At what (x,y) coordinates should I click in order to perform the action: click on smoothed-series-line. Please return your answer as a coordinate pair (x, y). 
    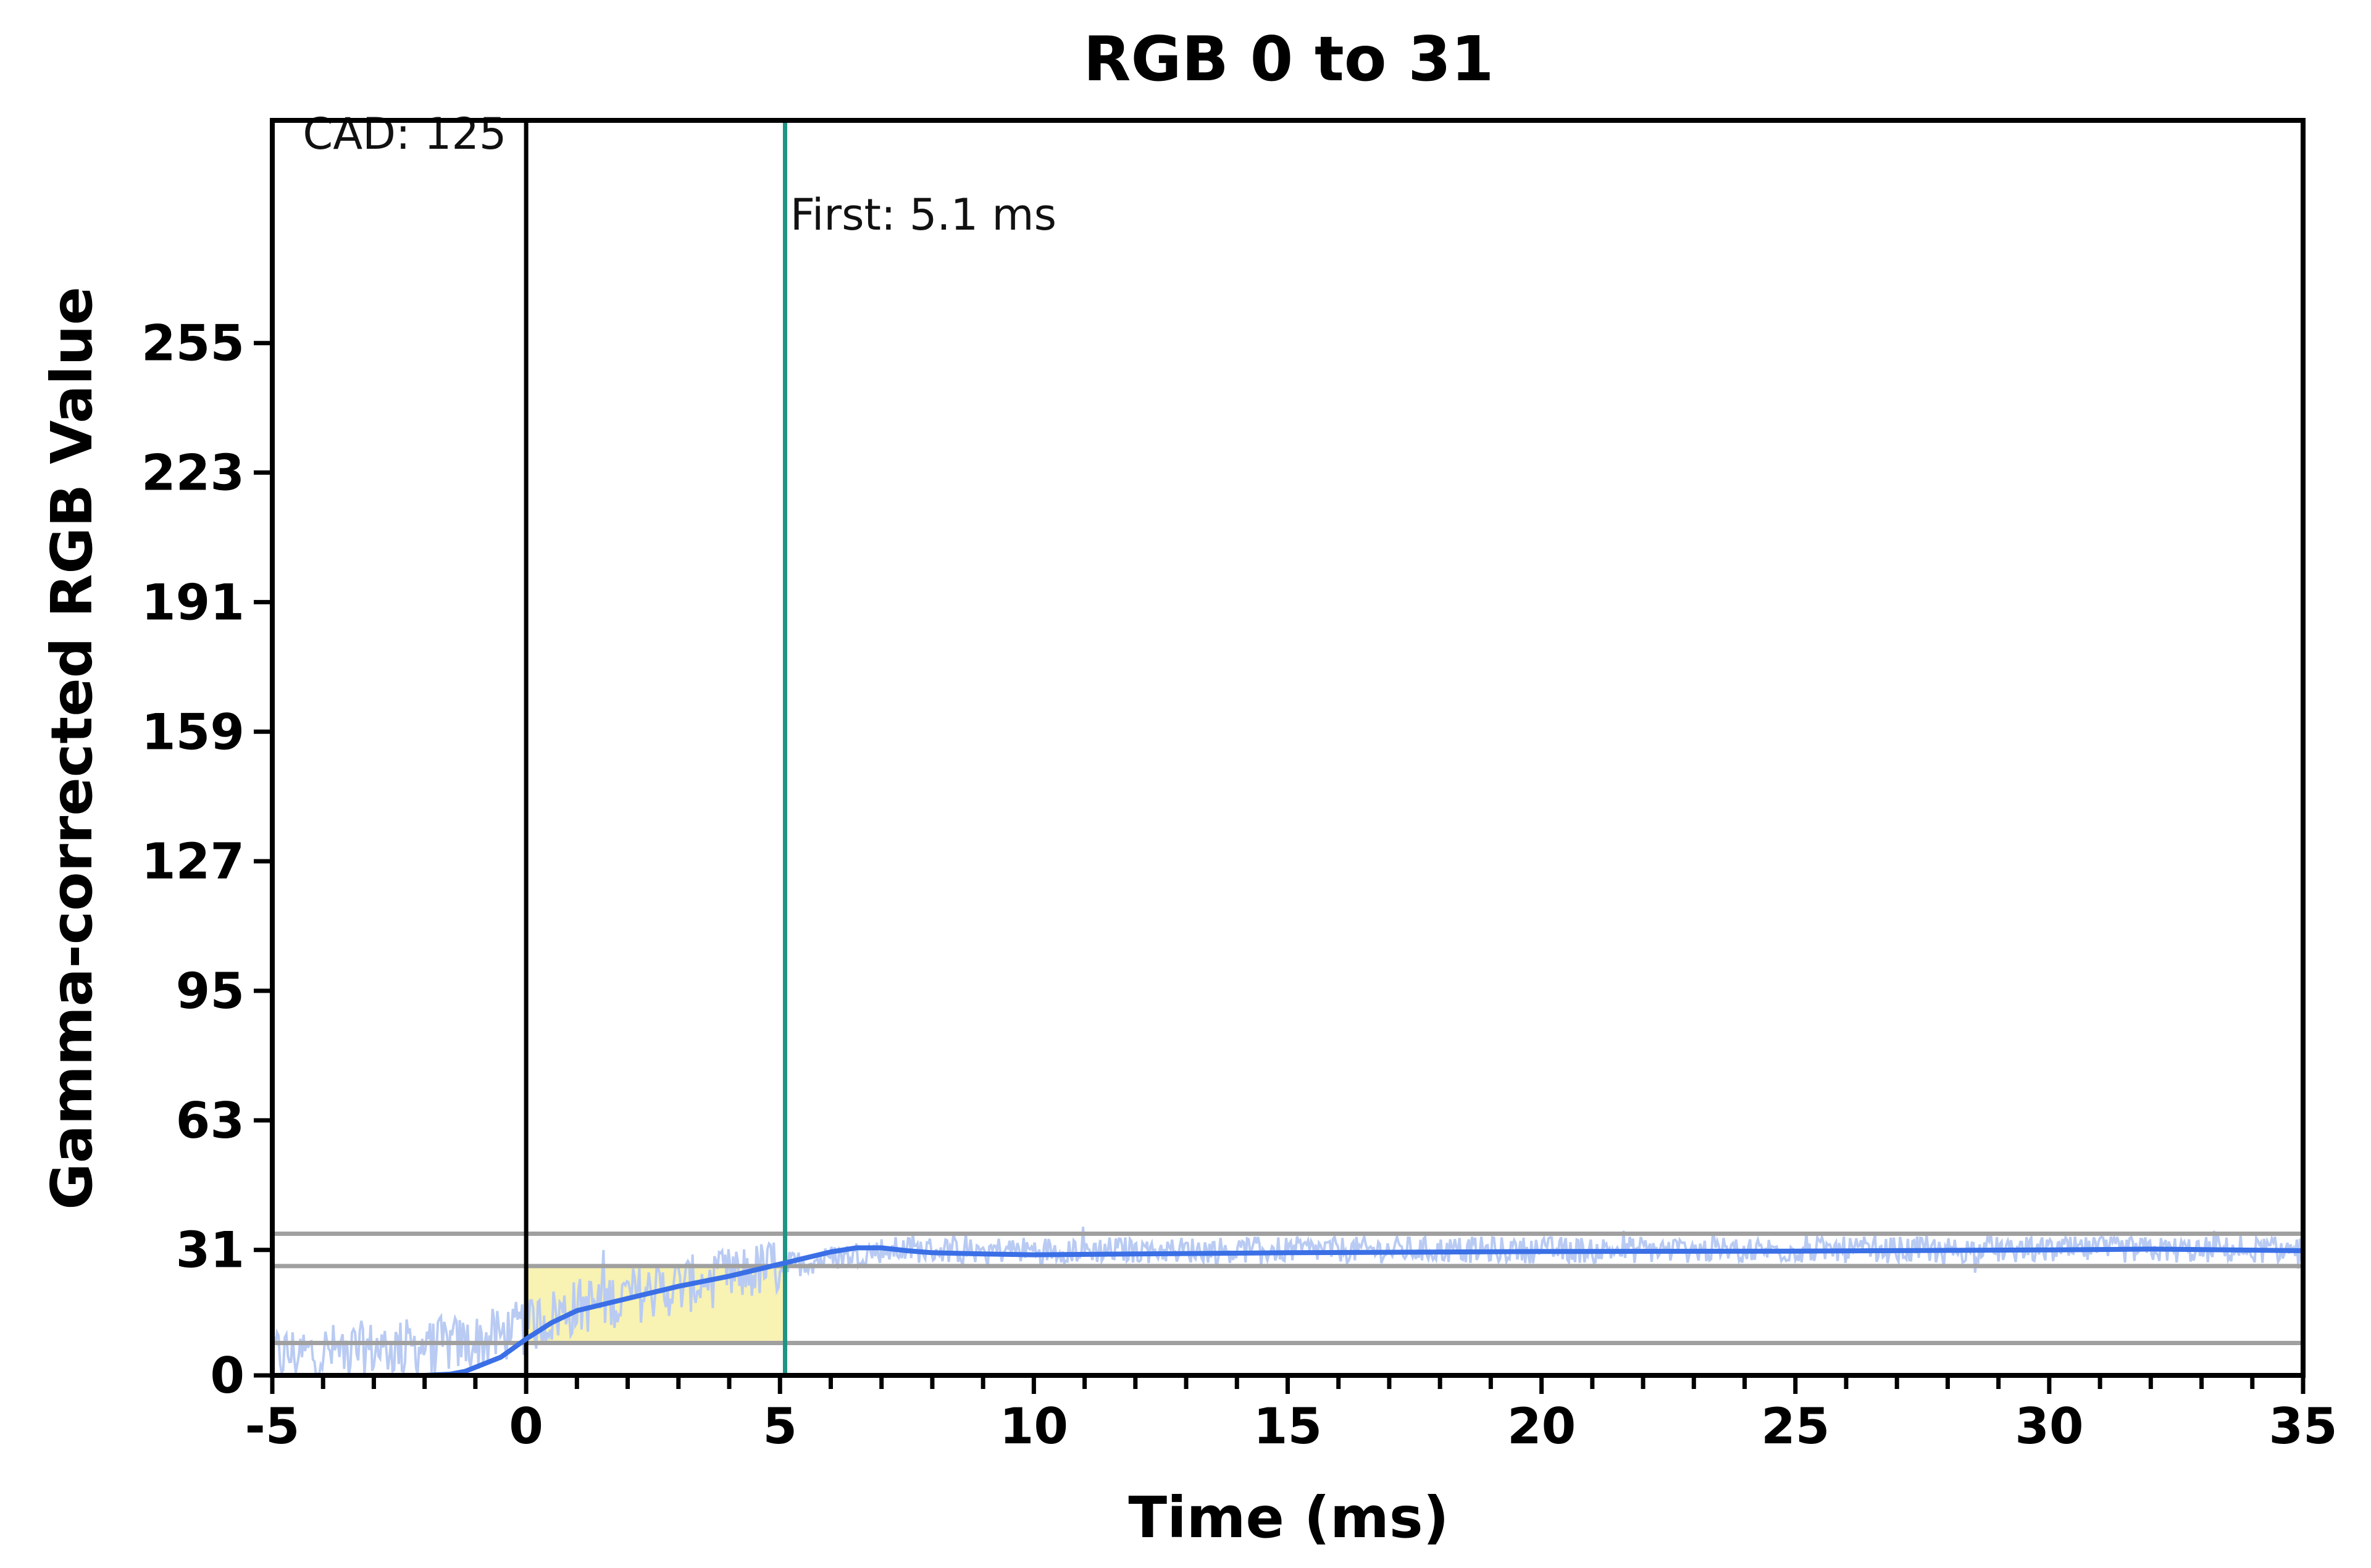
    Looking at the image, I should click on (1288, 1311).